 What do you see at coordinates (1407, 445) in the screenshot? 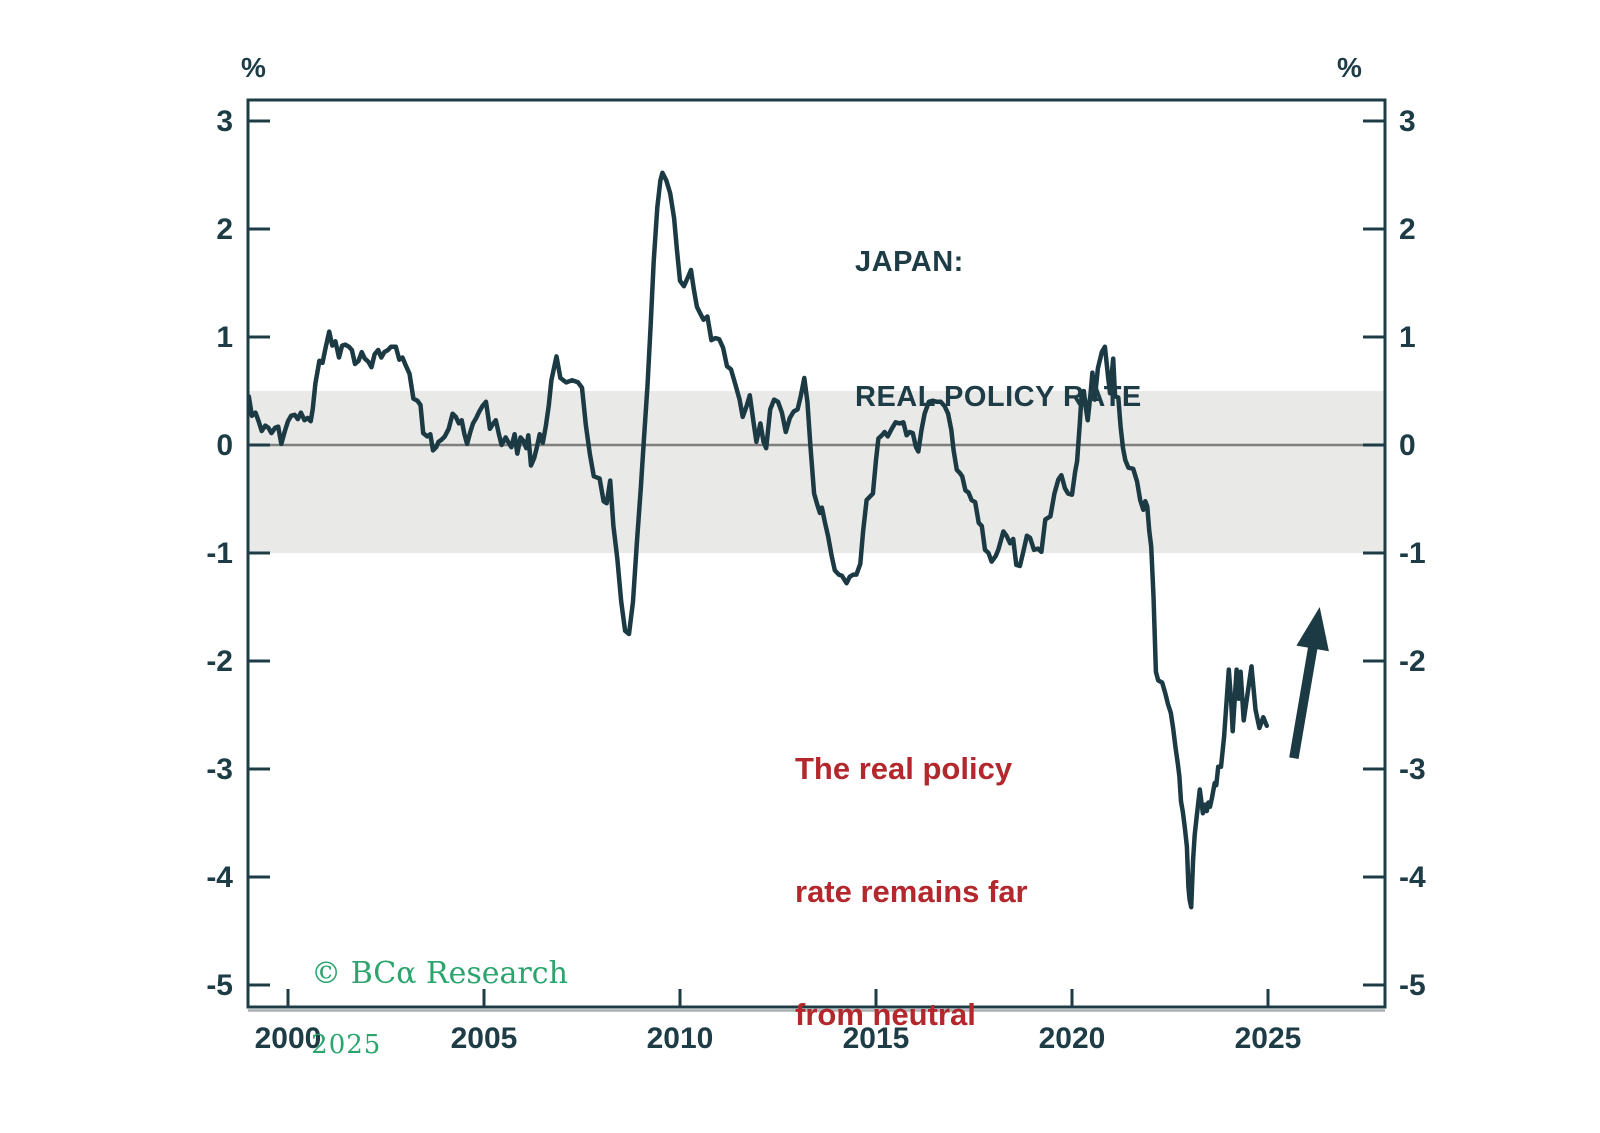
I see `y-axis-label-right: 0` at bounding box center [1407, 445].